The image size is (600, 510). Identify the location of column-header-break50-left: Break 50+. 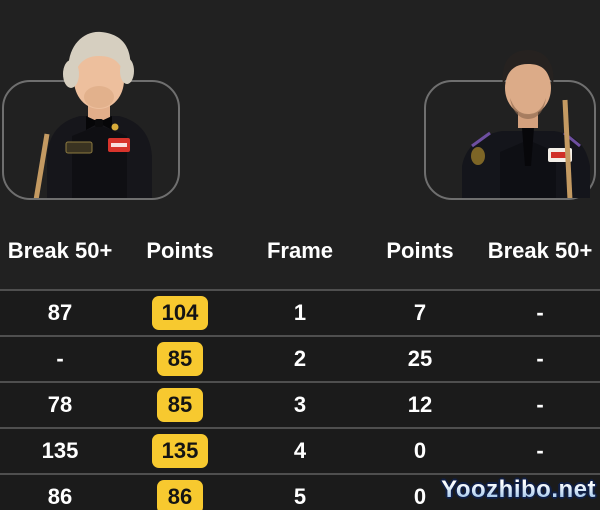
(60, 250).